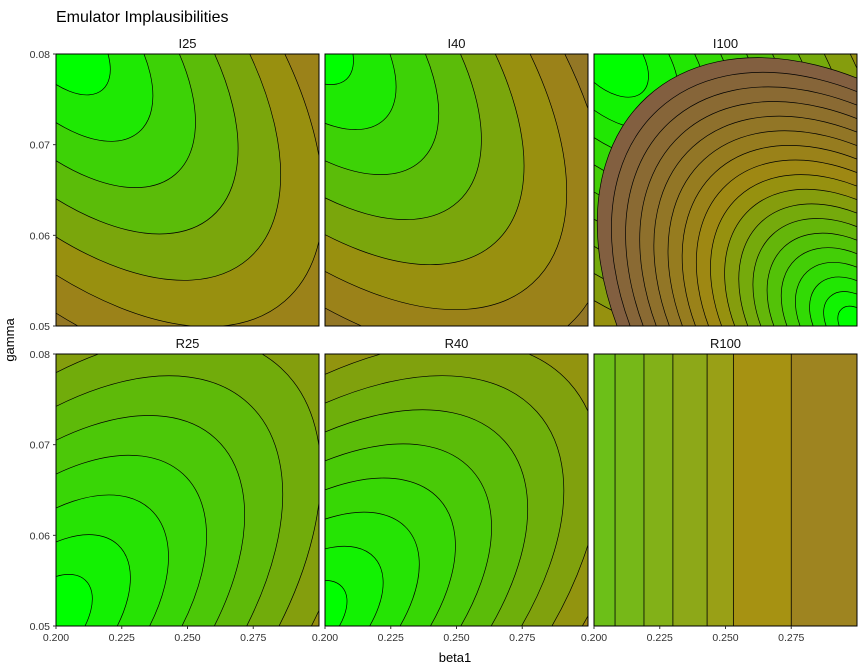 The height and width of the screenshot is (672, 864). I want to click on panel-fill, so click(725, 490).